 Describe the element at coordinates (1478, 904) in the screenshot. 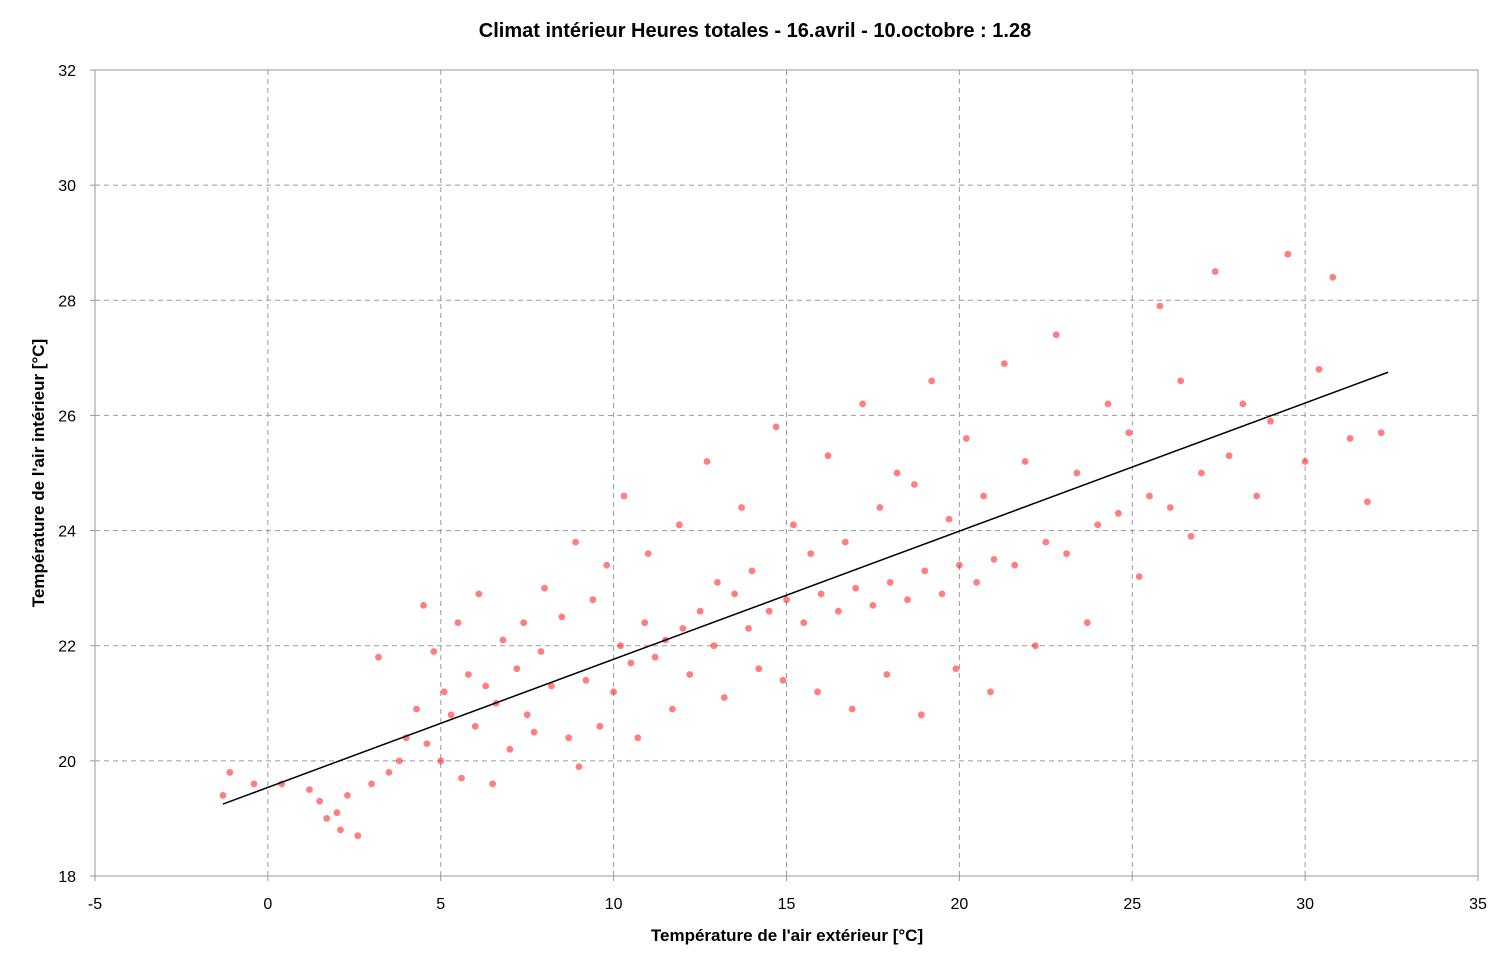

I see `x-tick-label: 35` at that location.